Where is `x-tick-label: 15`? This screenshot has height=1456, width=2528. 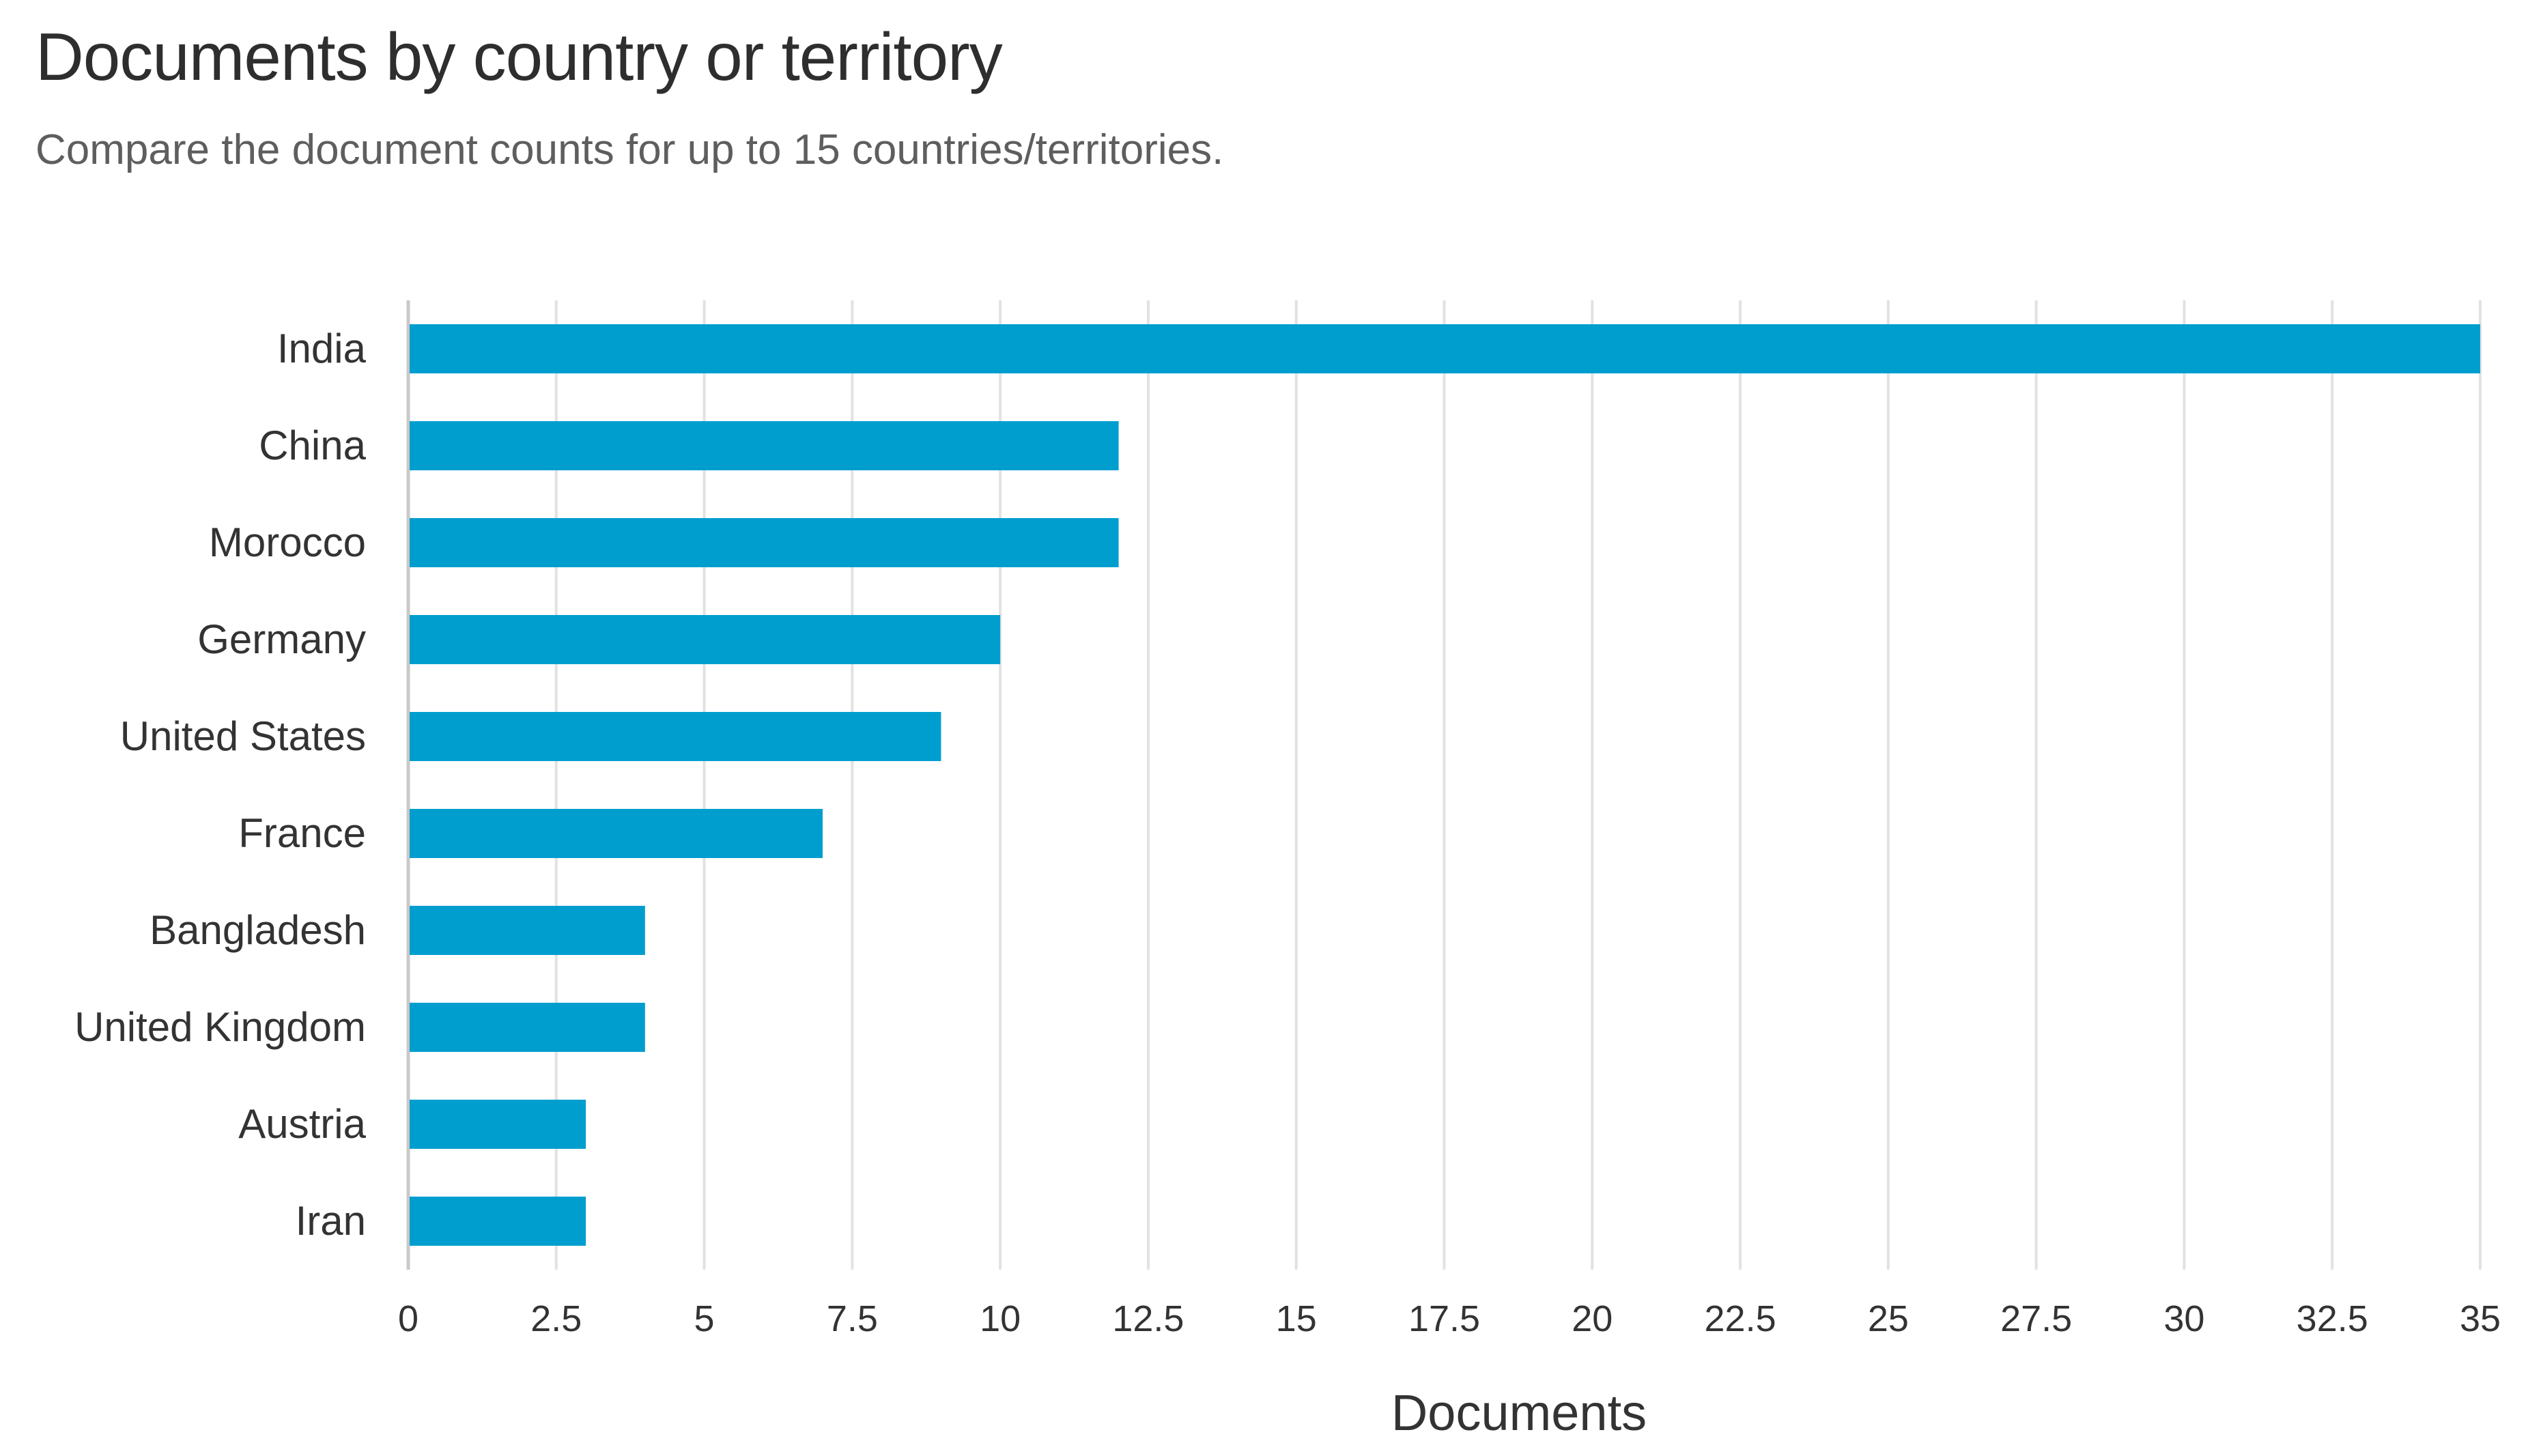 x-tick-label: 15 is located at coordinates (1296, 1318).